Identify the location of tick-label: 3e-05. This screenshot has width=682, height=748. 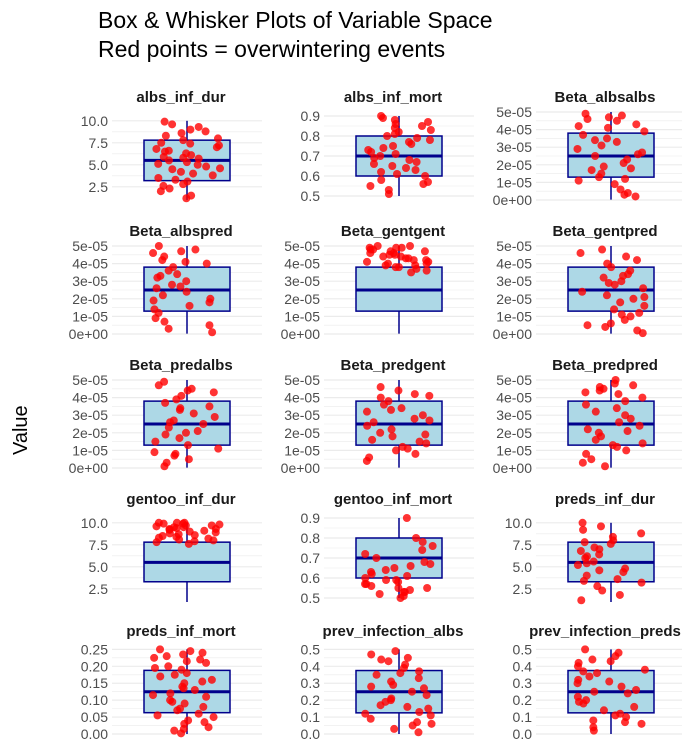
(514, 147).